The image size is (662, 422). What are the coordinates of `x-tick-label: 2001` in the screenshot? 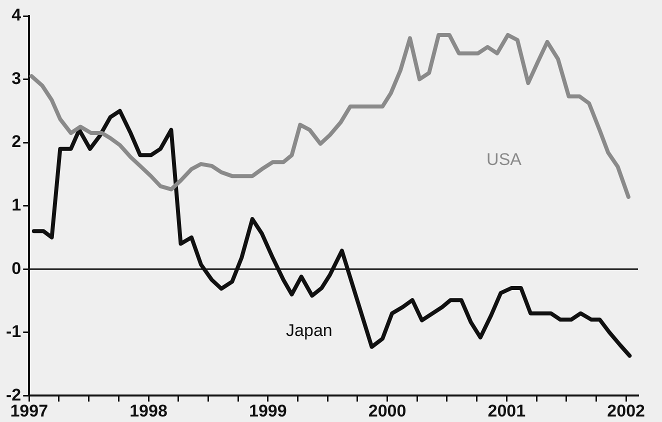 It's located at (507, 410).